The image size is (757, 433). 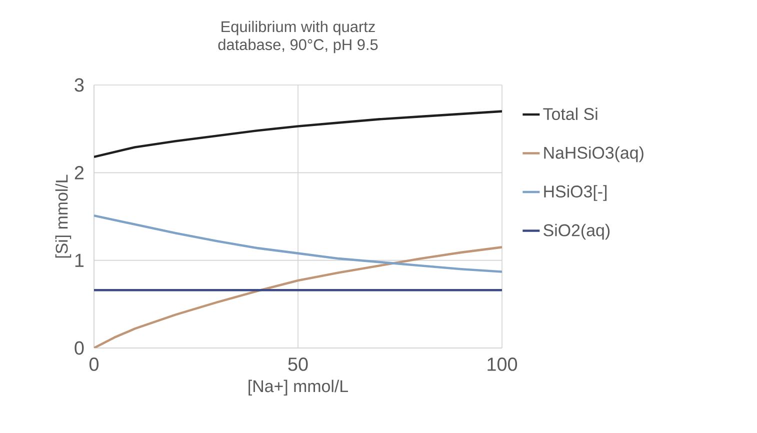 I want to click on legend-label: SiO2(aq), so click(x=577, y=232).